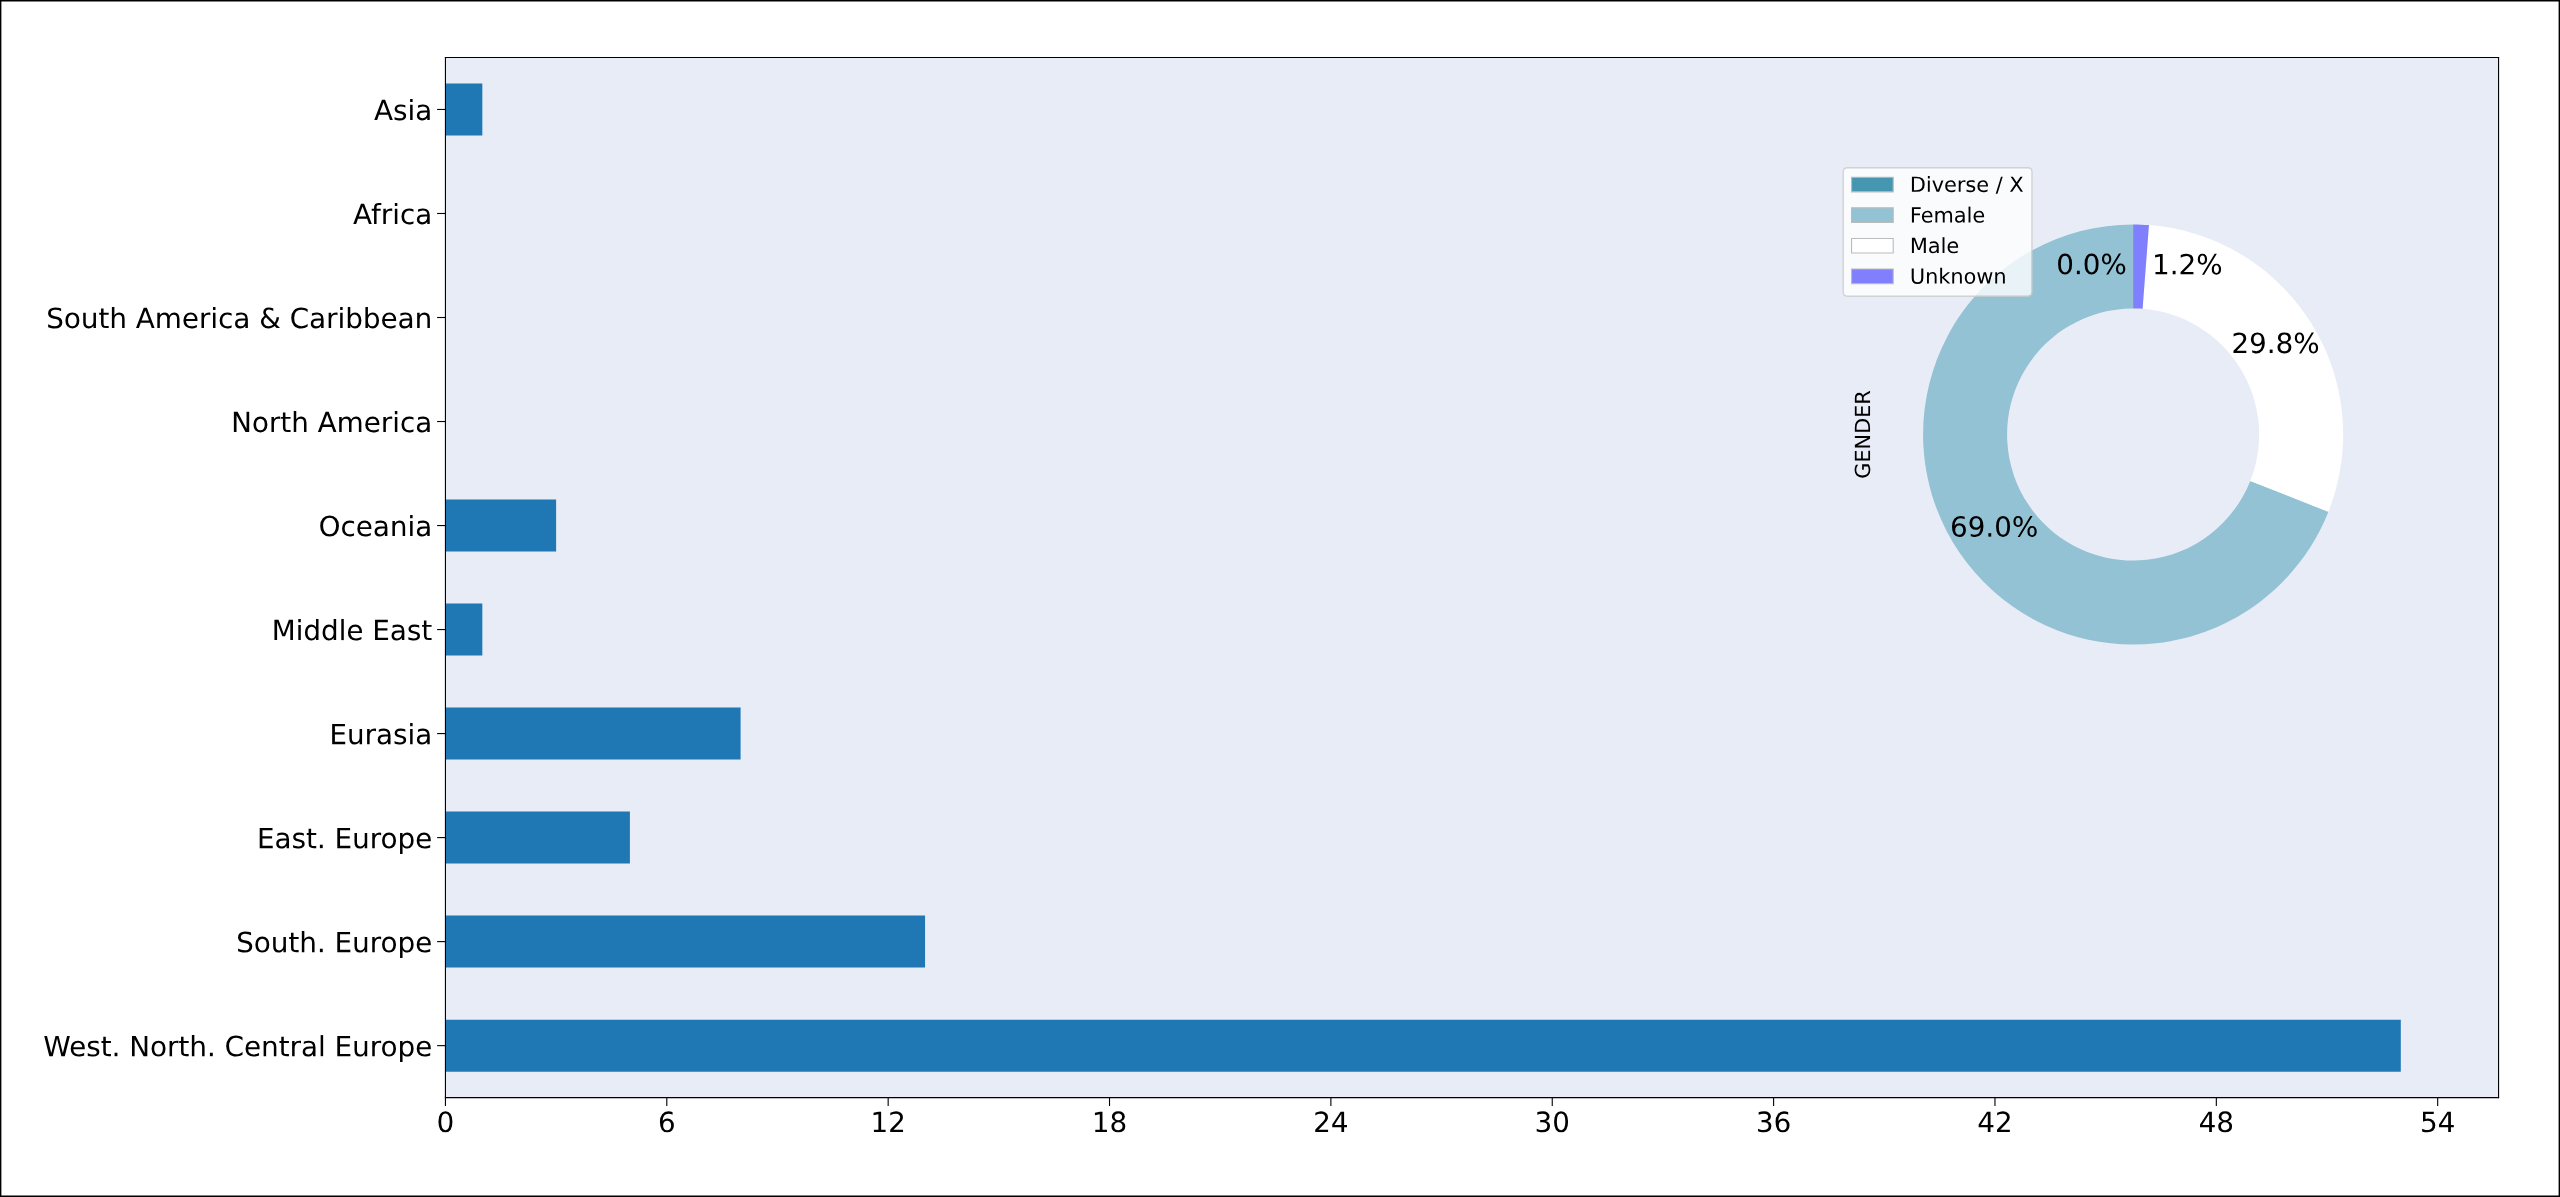 This screenshot has height=1197, width=2560. I want to click on x-tick-label: 6, so click(666, 1122).